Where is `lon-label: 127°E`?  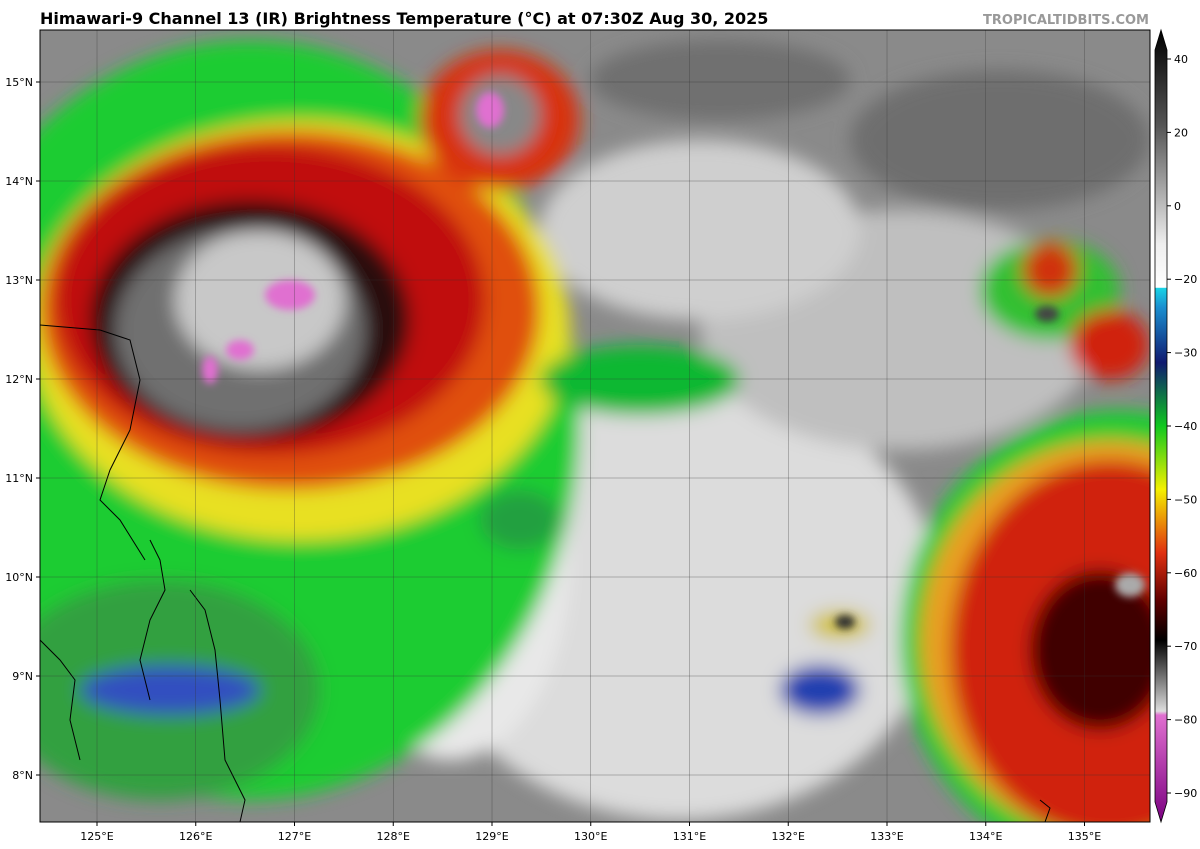
lon-label: 127°E is located at coordinates (294, 836).